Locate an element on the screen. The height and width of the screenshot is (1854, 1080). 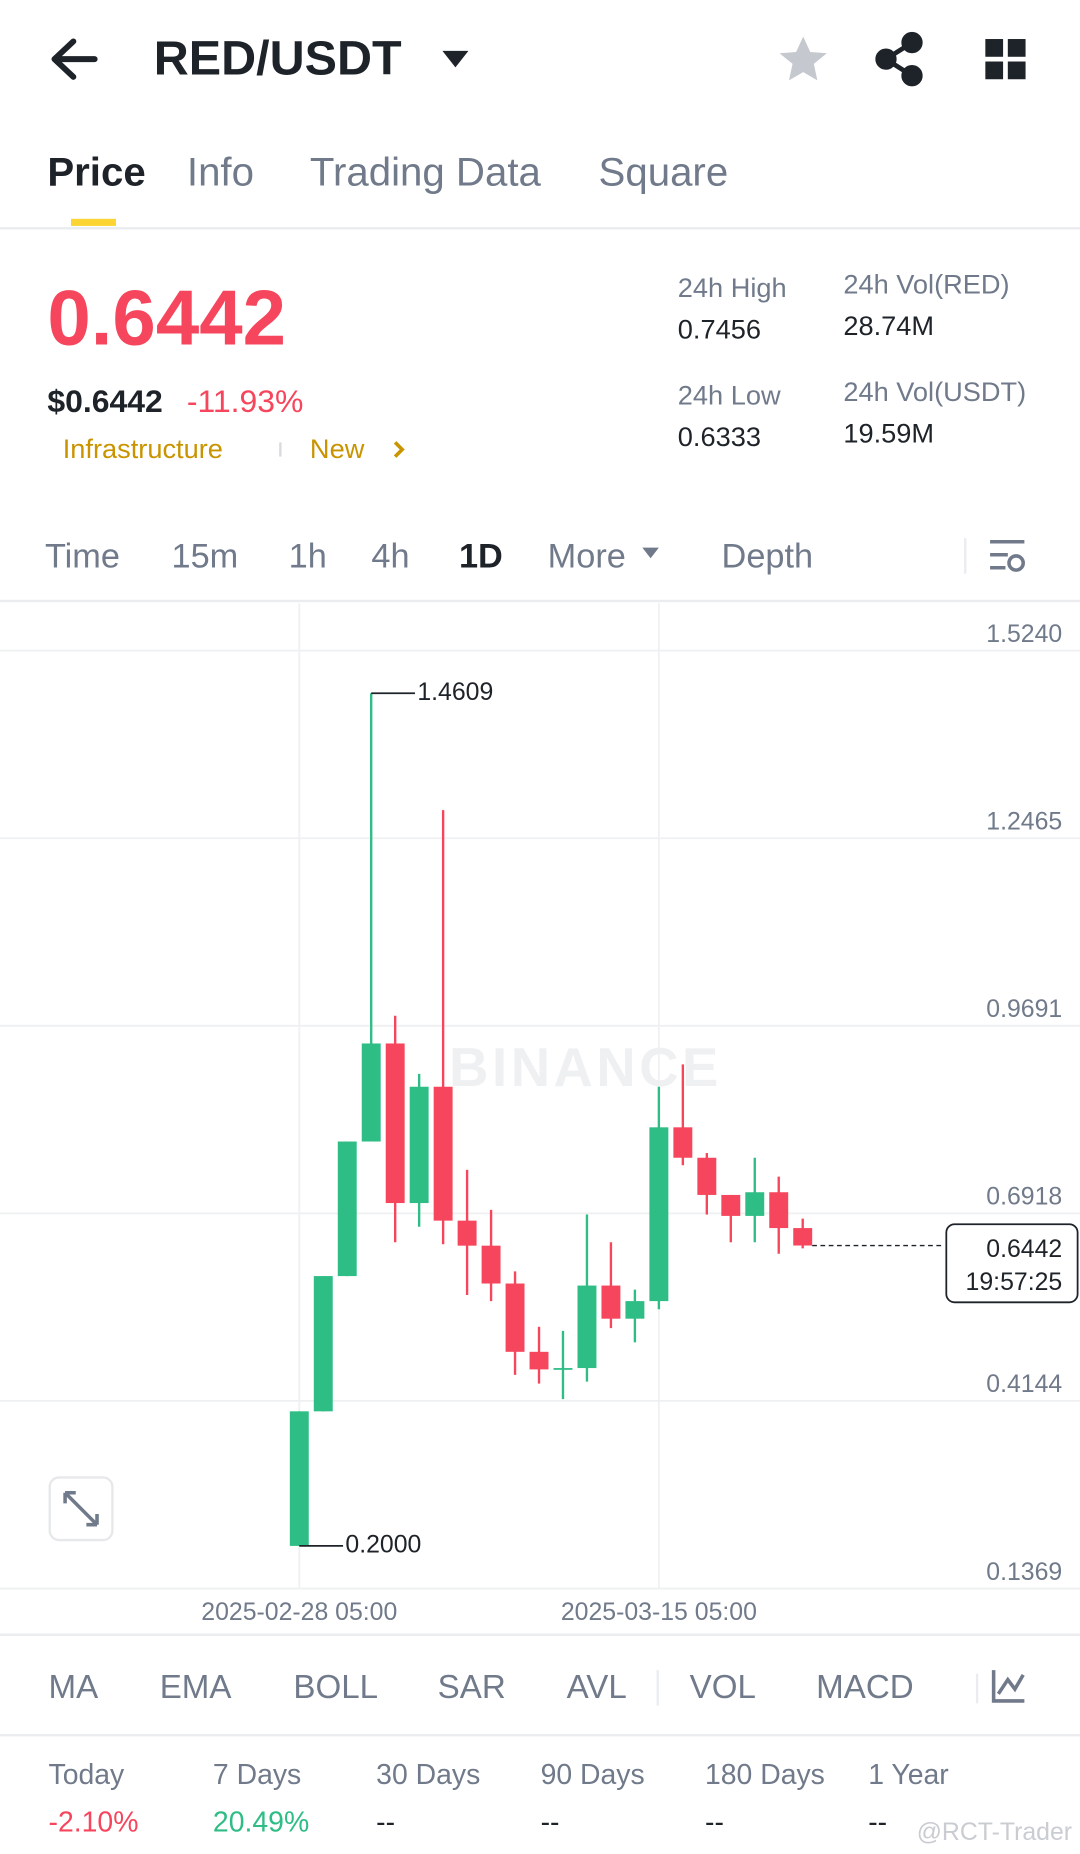
interval: More is located at coordinates (587, 556).